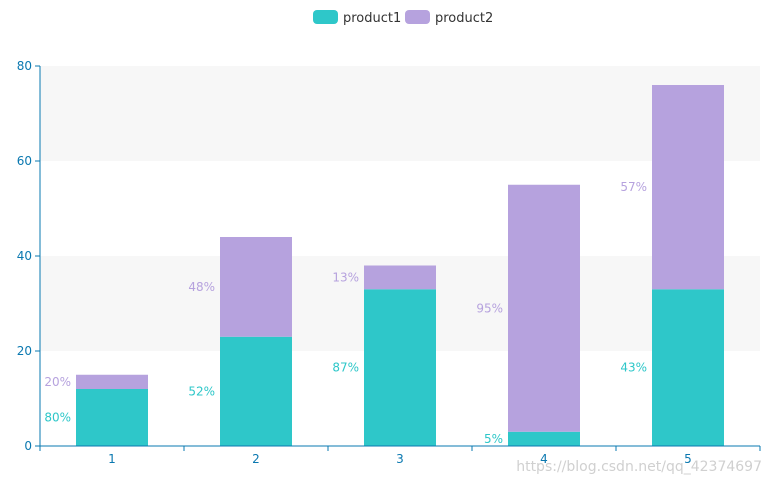 Image resolution: width=773 pixels, height=484 pixels. I want to click on percent-label-product1-5: 43%, so click(633, 368).